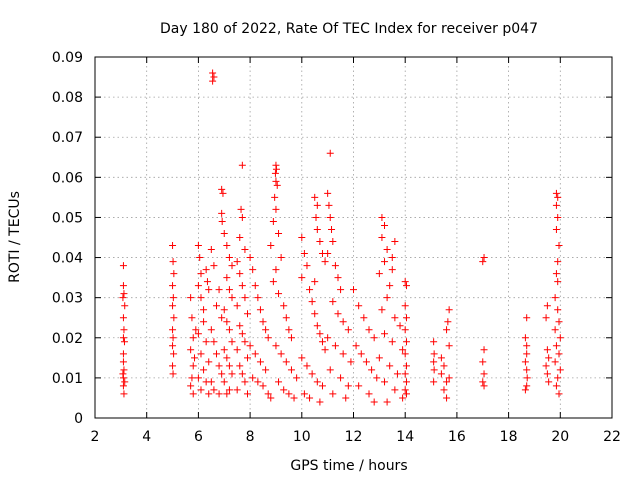 The height and width of the screenshot is (480, 640). What do you see at coordinates (612, 437) in the screenshot?
I see `x-tick-label: 22` at bounding box center [612, 437].